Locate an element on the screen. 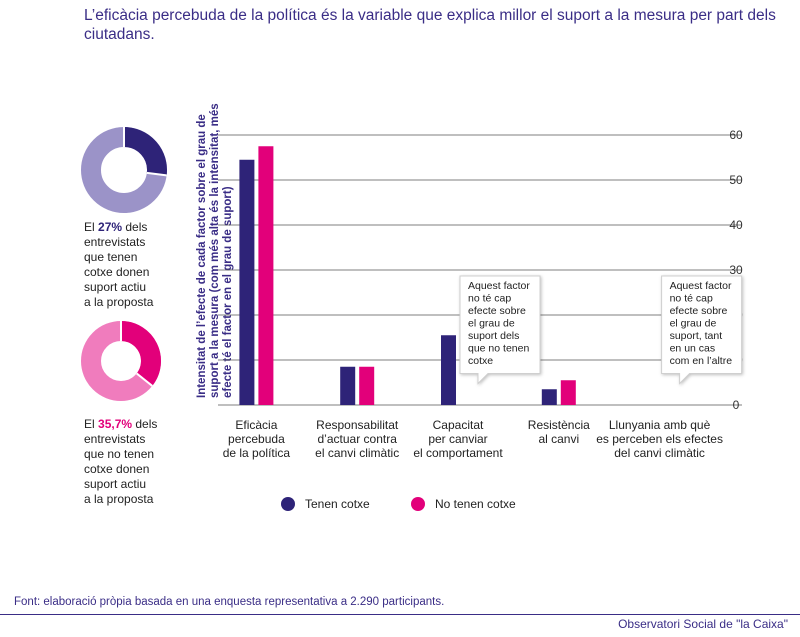  x-tick-label: Capacitat is located at coordinates (458, 425).